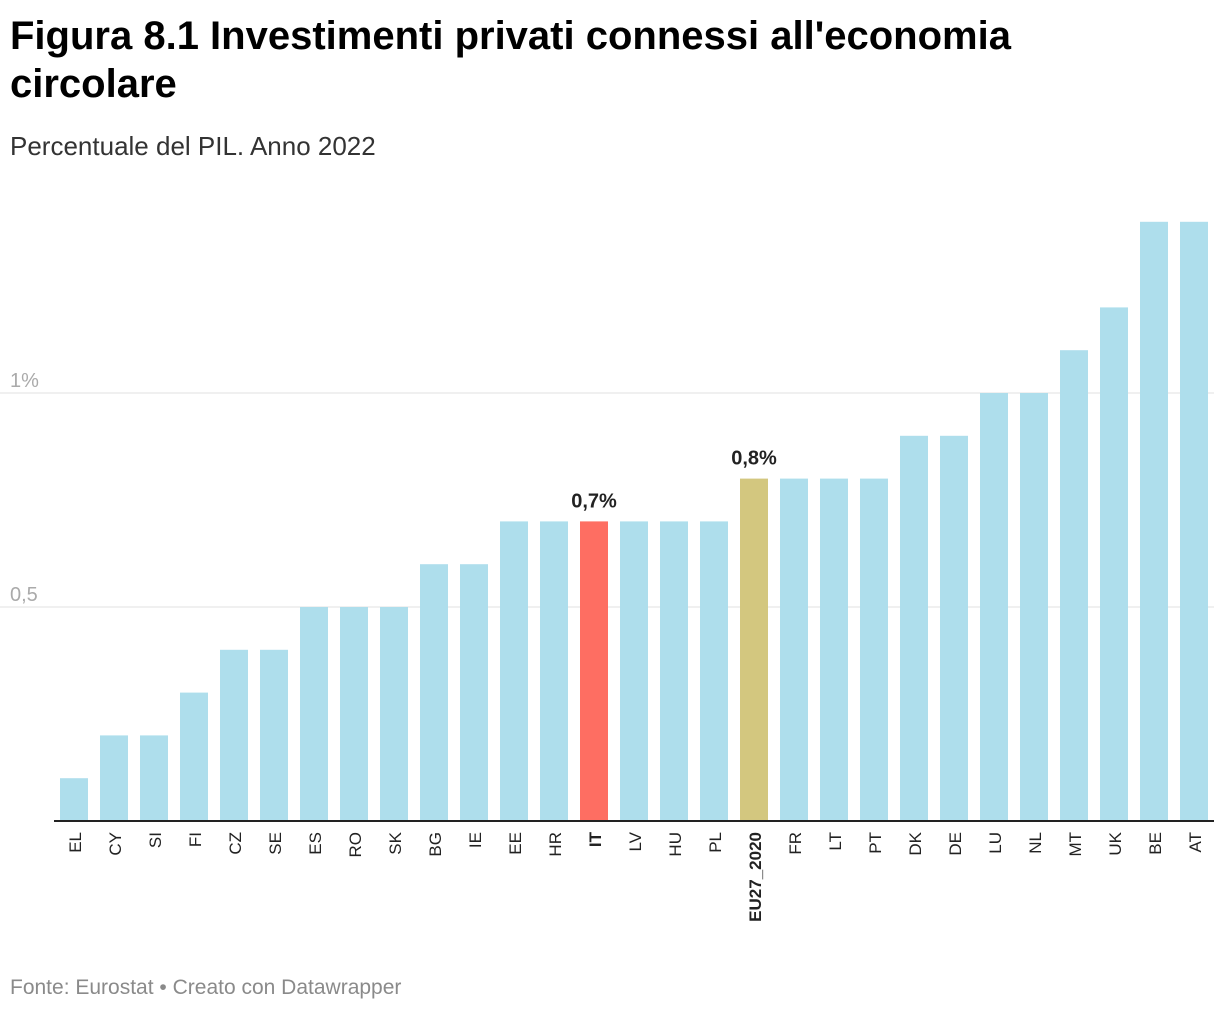 The height and width of the screenshot is (1014, 1220). I want to click on x-tick-label: CZ, so click(235, 843).